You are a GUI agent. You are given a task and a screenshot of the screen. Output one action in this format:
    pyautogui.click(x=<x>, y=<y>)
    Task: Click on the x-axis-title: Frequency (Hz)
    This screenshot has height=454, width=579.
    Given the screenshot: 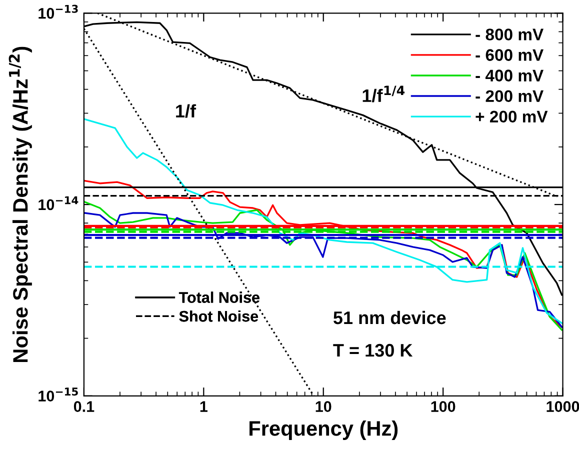 What is the action you would take?
    pyautogui.click(x=324, y=430)
    